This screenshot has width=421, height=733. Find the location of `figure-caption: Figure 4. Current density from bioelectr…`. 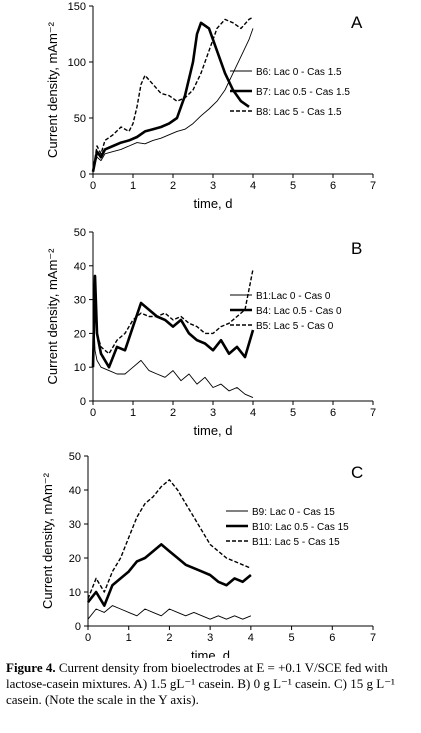

figure-caption: Figure 4. Current density from bioelectr… is located at coordinates (212, 684).